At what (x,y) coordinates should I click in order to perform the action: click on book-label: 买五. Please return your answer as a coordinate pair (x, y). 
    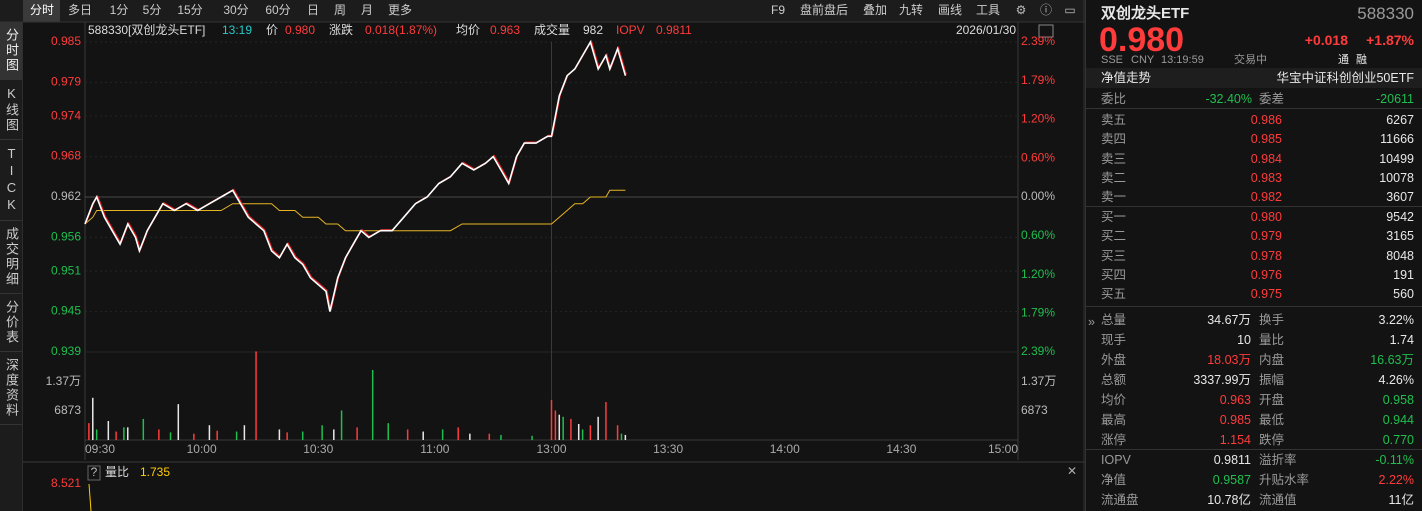
    Looking at the image, I should click on (1114, 294).